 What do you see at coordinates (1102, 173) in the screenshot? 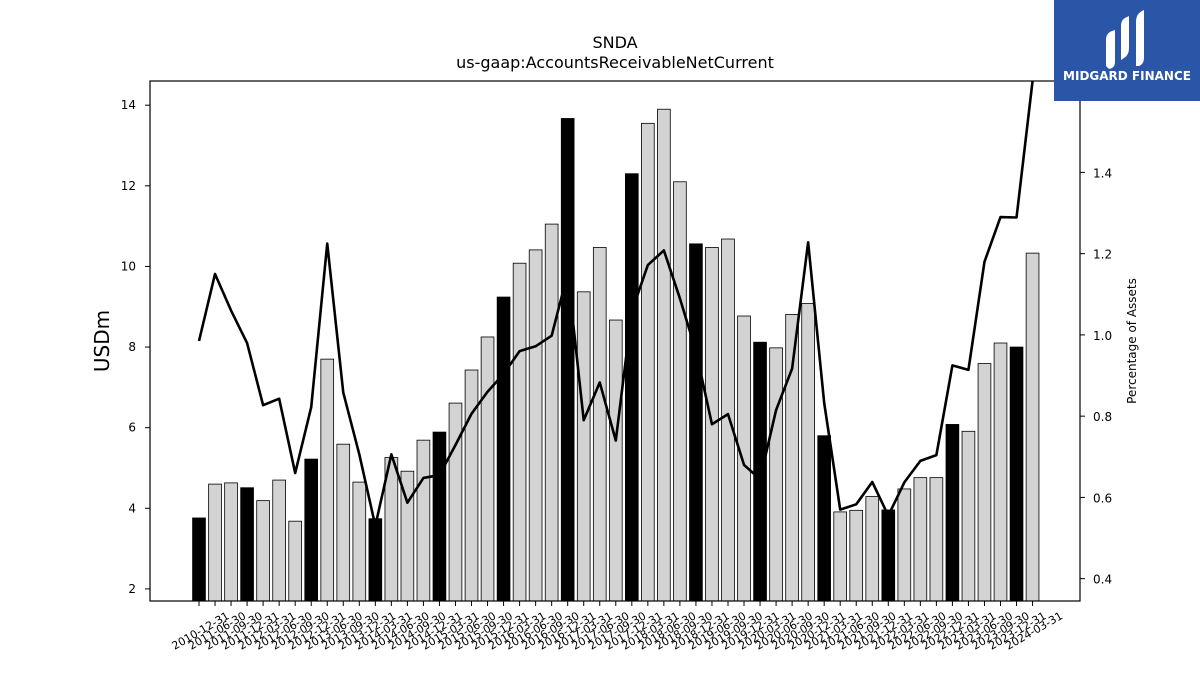
I see `right-tick-label-5: 1.4` at bounding box center [1102, 173].